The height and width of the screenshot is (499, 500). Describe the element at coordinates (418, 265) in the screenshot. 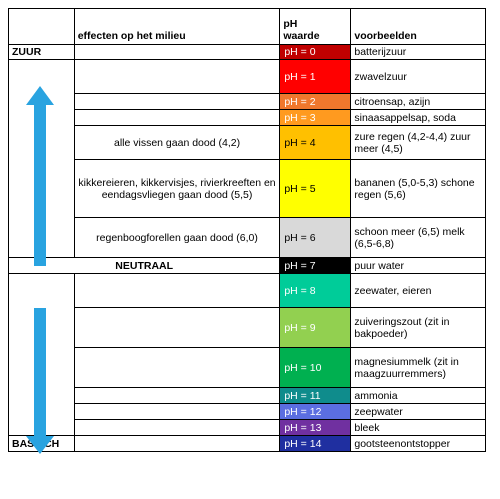

I see `example-cell: puur water` at that location.